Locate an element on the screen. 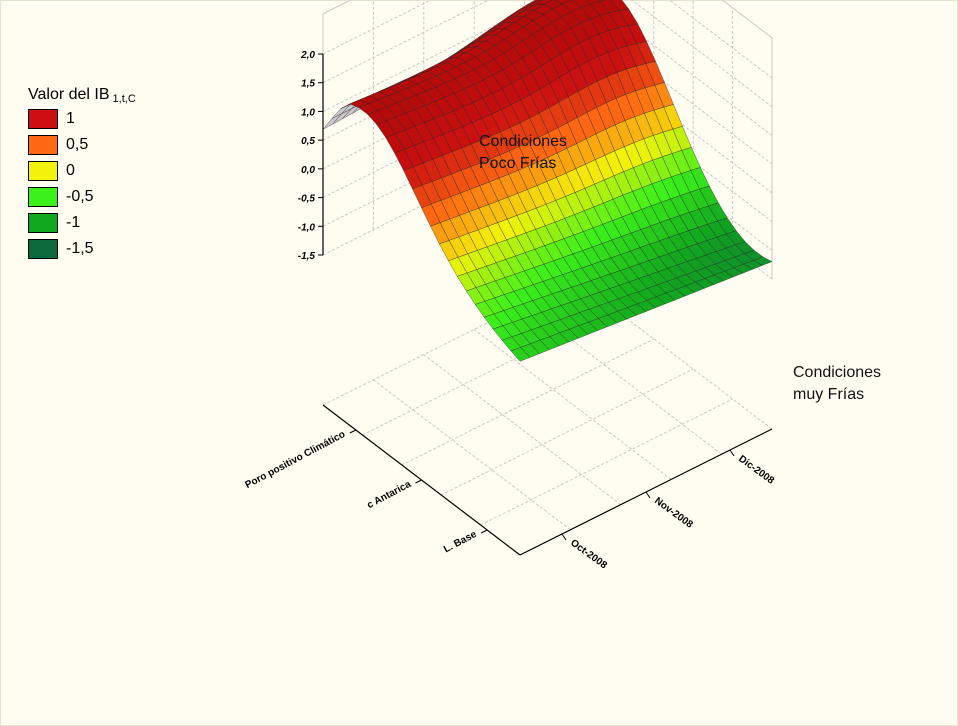  legend-label: -1 is located at coordinates (73, 222).